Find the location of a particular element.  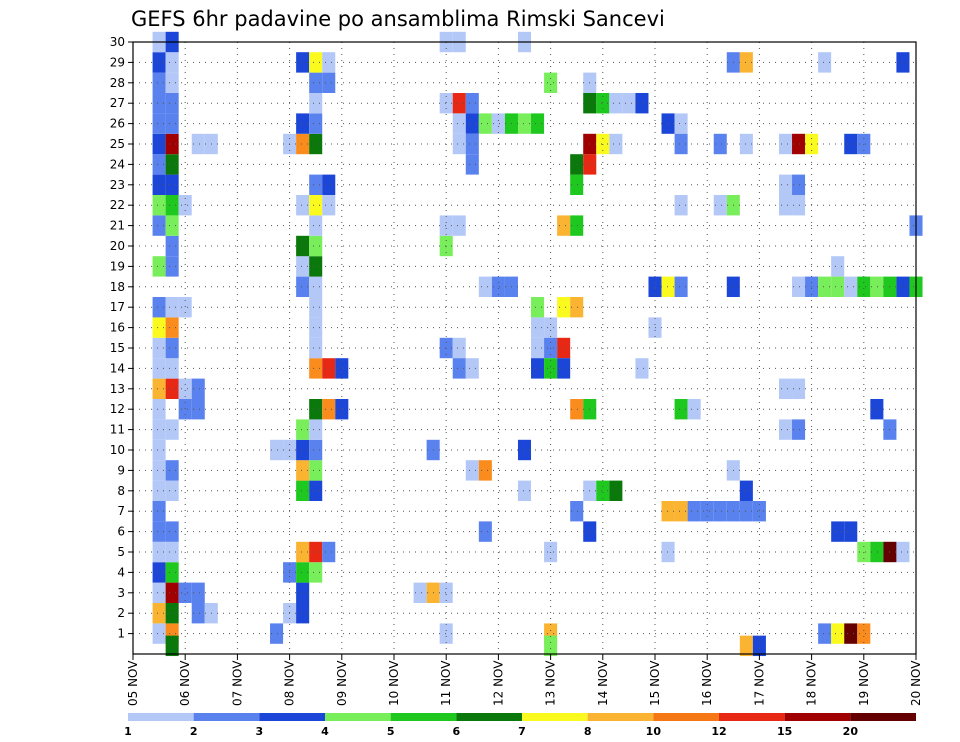

x-tick-label: 18 NOV is located at coordinates (812, 683).